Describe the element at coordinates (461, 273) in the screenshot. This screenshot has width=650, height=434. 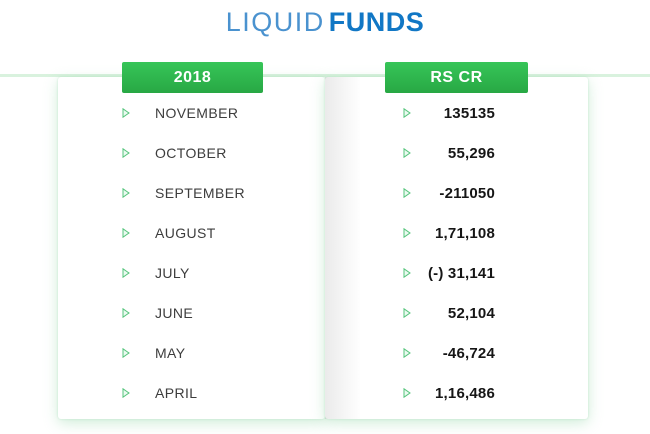
I see `value-label: (-) 31,141` at that location.